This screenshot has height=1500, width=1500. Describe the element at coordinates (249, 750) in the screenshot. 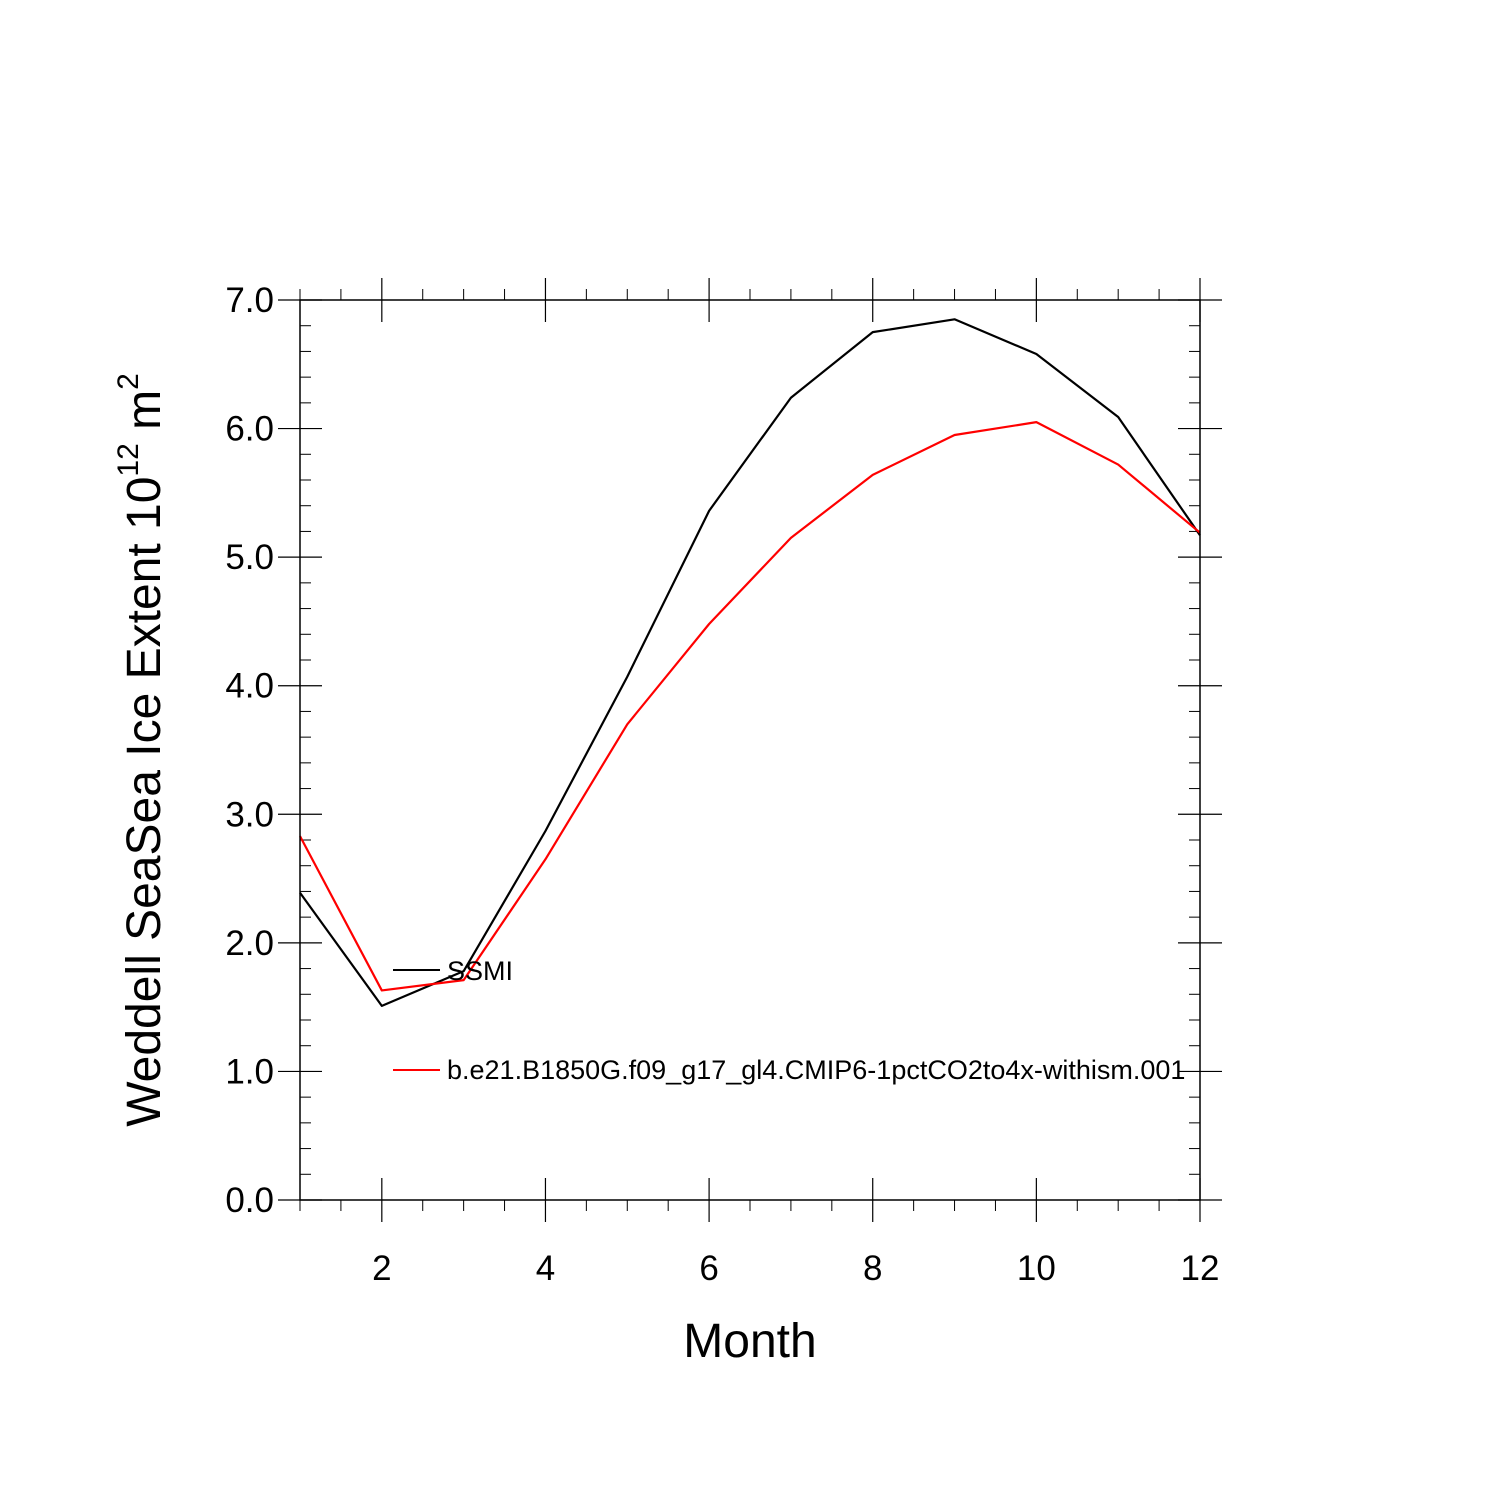

I see `y-tick-labels: 0.0 1.0 2.0 3.0 4.0 5.0 6.0 7.0` at that location.